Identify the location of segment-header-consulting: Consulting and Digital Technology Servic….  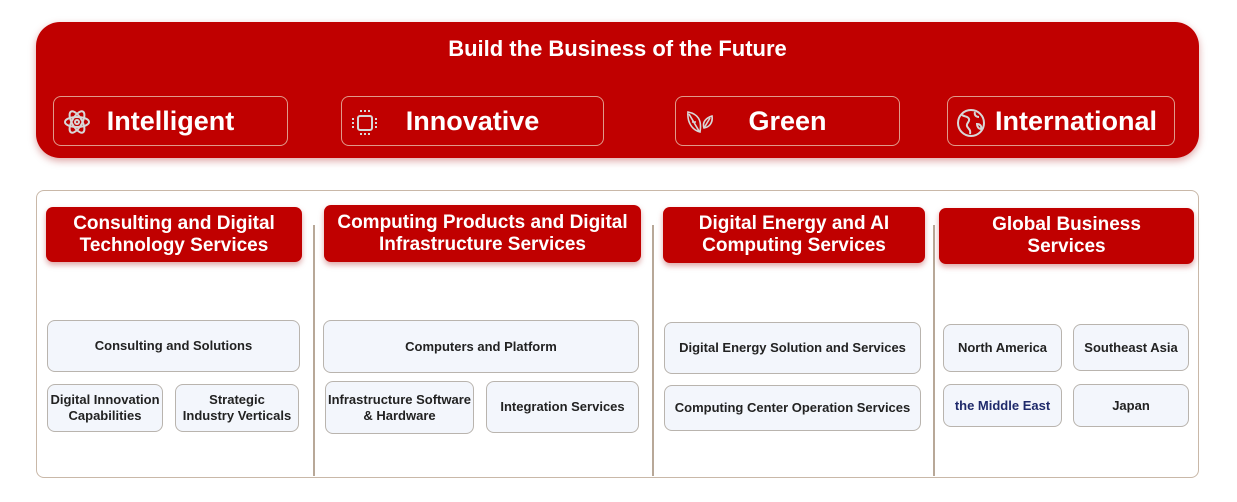
(174, 234).